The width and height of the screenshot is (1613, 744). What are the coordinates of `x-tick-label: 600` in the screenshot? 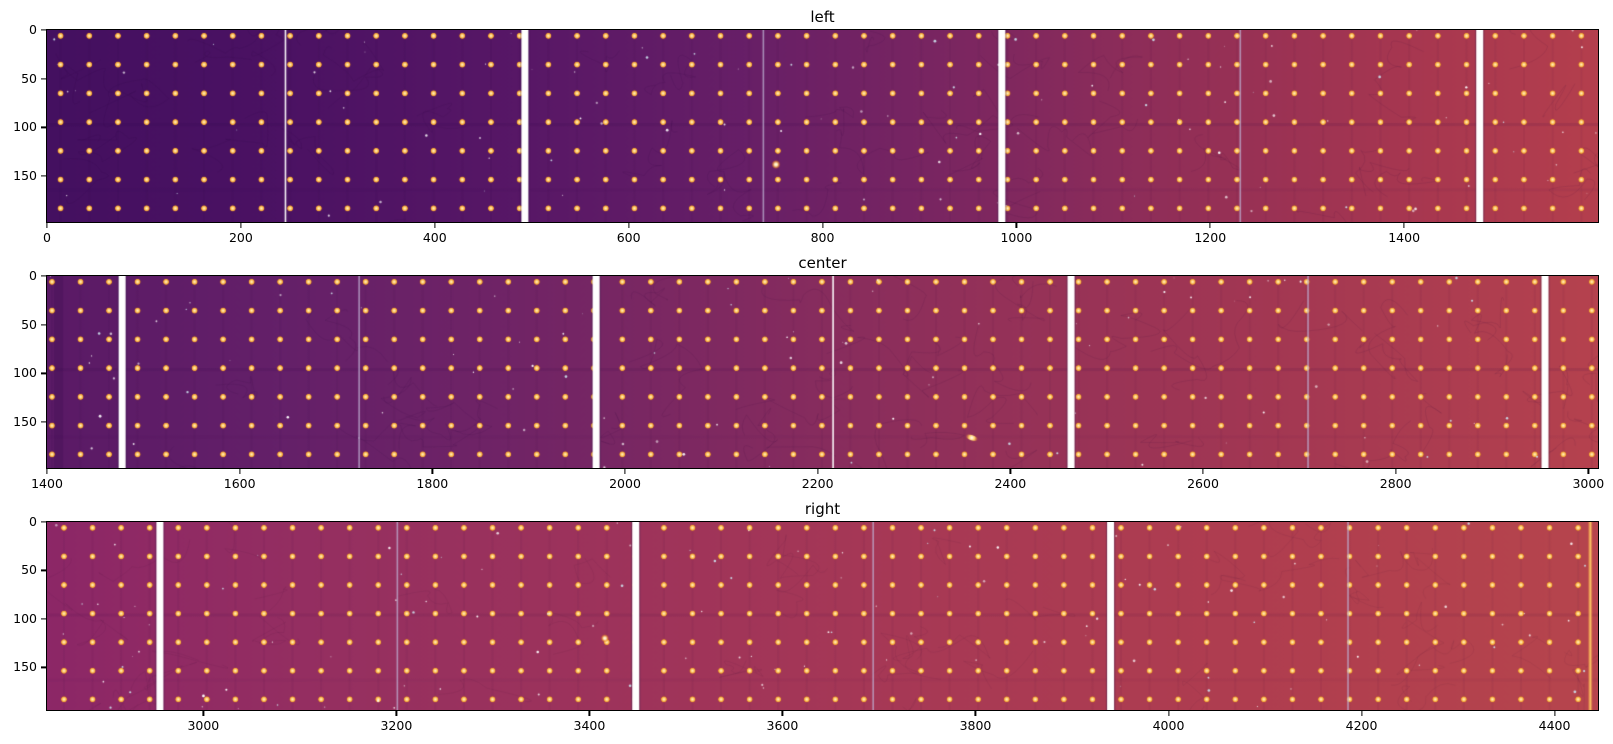 It's located at (628, 237).